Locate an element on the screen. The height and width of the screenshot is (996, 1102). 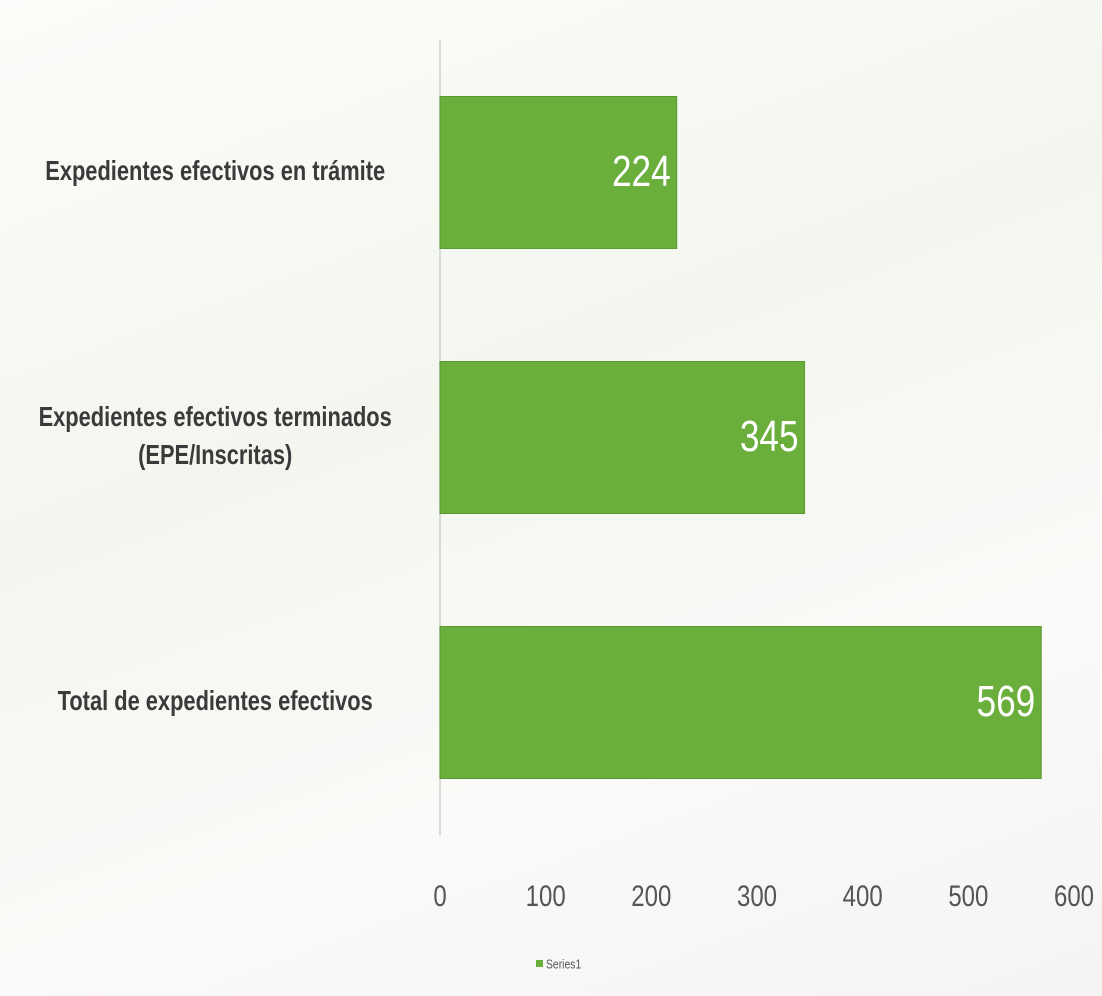
data-label: 224 is located at coordinates (641, 171).